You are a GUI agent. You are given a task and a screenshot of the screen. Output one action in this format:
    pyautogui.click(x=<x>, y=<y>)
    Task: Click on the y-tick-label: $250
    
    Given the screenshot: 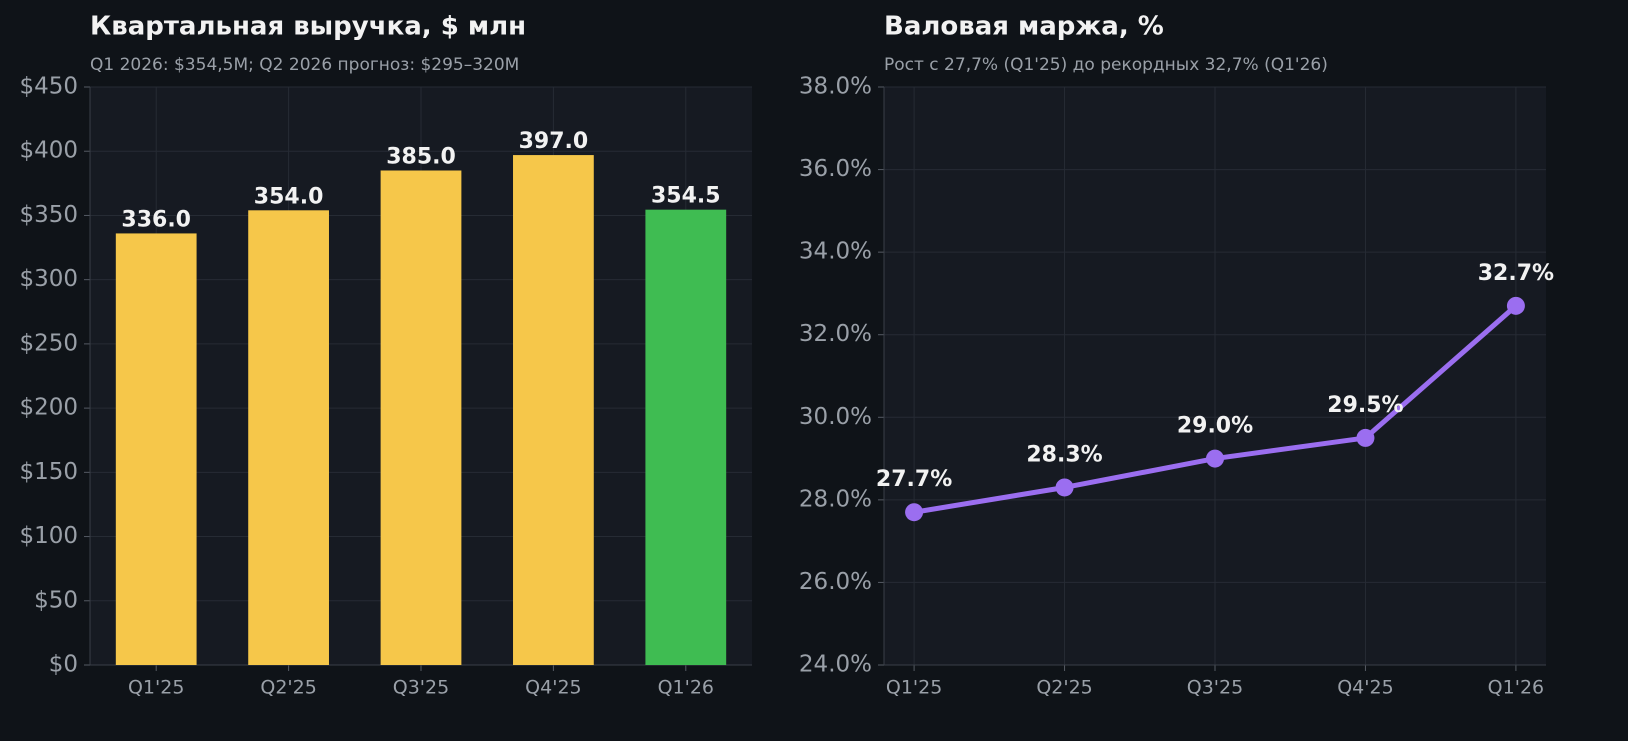 What is the action you would take?
    pyautogui.click(x=48, y=343)
    